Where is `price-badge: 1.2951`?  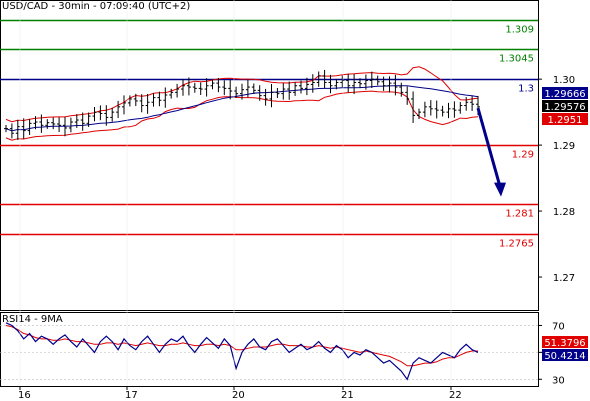 price-badge: 1.2951 is located at coordinates (565, 119).